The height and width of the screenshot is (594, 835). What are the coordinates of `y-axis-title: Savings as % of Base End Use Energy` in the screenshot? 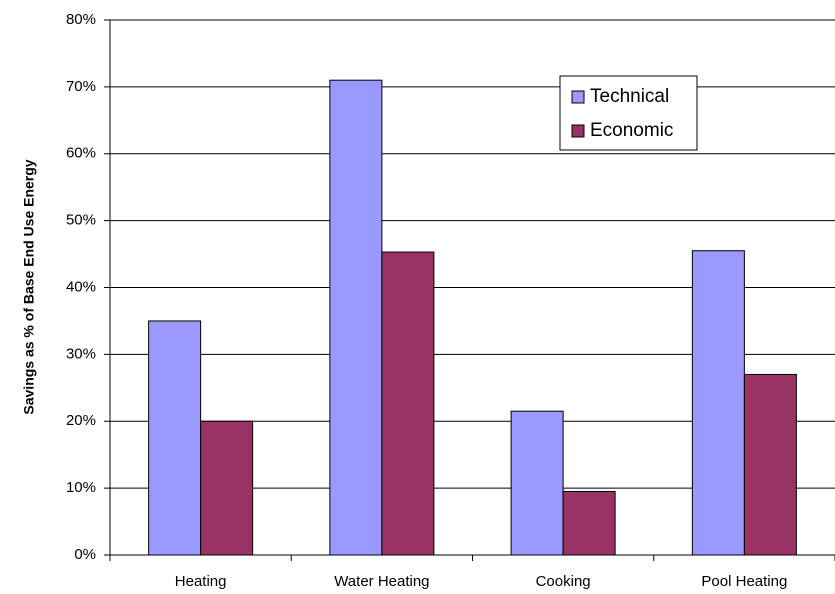 It's located at (29, 286).